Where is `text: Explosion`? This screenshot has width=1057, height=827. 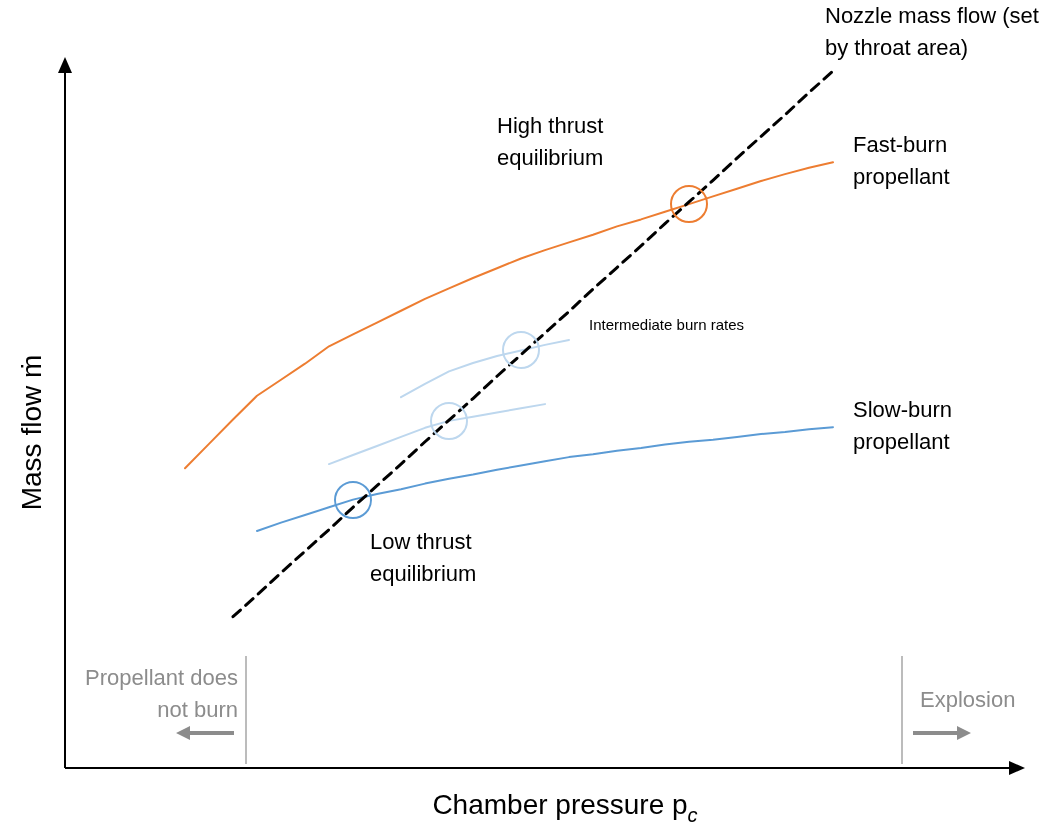
text: Explosion is located at coordinates (968, 699).